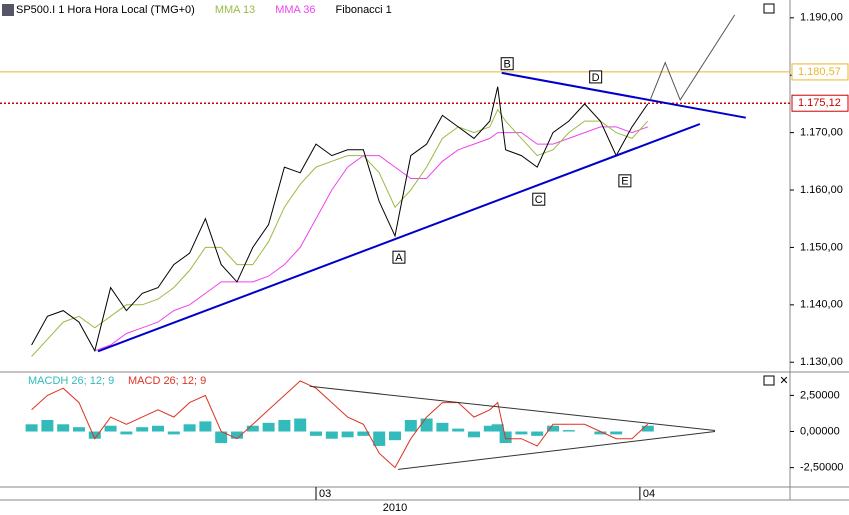 The width and height of the screenshot is (849, 515). I want to click on y-tick-label: 1.160,00, so click(821, 190).